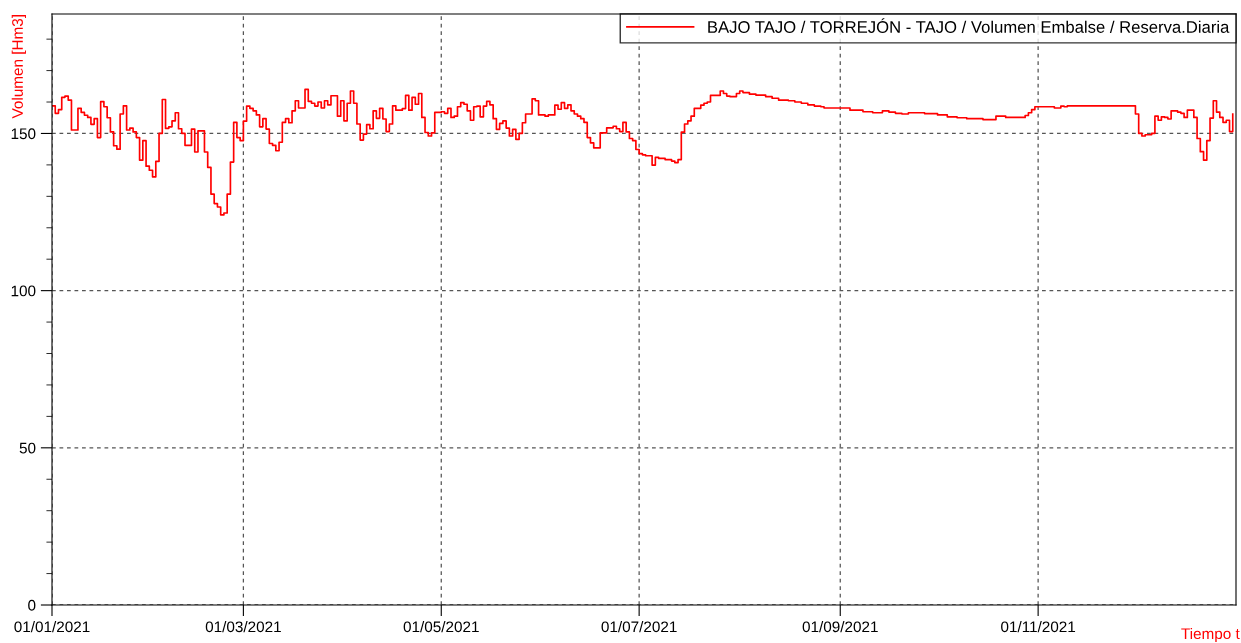  I want to click on legend-label: BAJO TAJO / TORREJÓN - TAJO / Volumen Embalse / Reserva.Diaria, so click(969, 25).